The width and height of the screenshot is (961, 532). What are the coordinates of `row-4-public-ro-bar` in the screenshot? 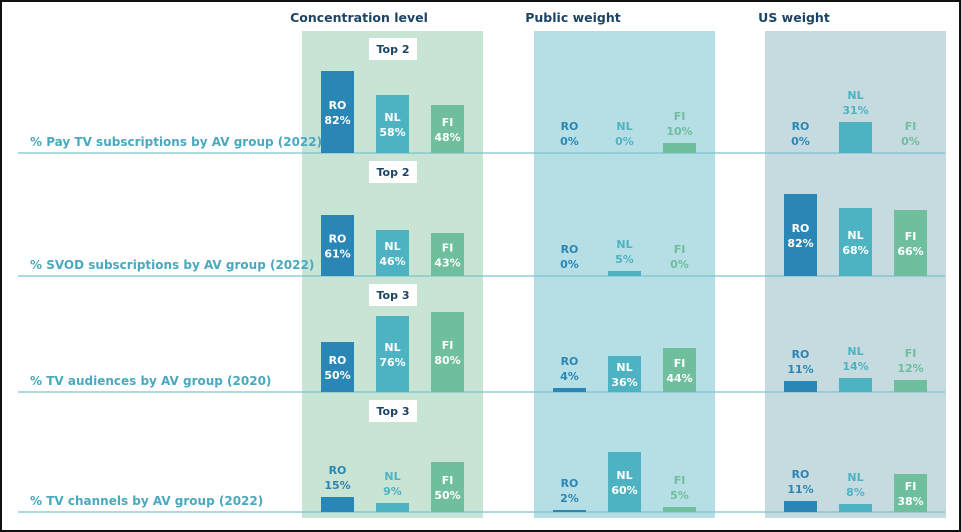 It's located at (569, 511).